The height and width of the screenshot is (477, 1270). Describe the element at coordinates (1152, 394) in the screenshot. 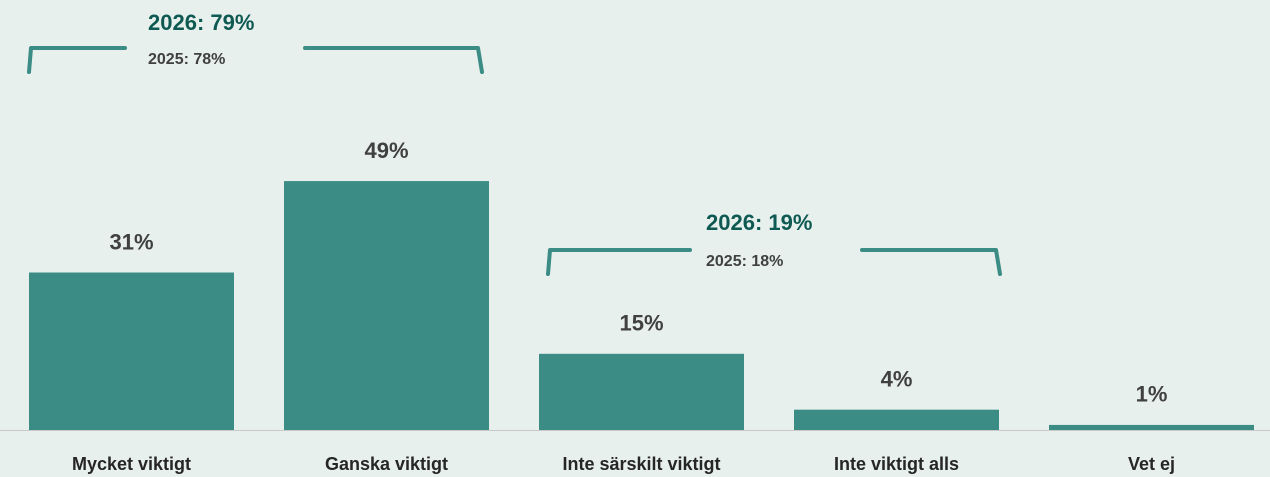

I see `value-label: 1%` at that location.